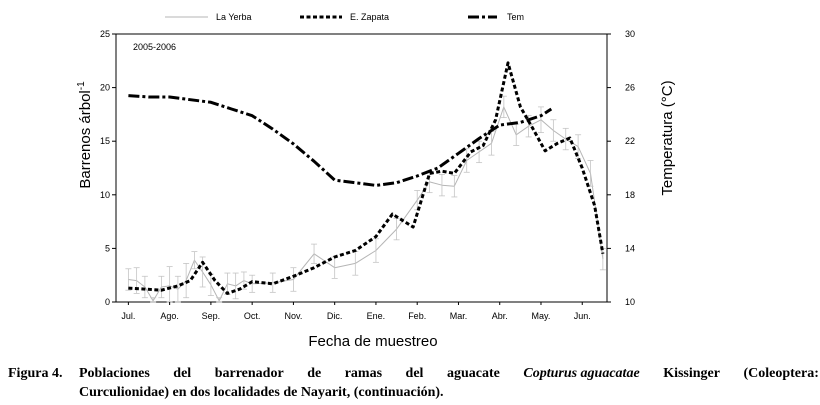  What do you see at coordinates (369, 17) in the screenshot?
I see `legend-label-e-zapata: E. Zapata` at bounding box center [369, 17].